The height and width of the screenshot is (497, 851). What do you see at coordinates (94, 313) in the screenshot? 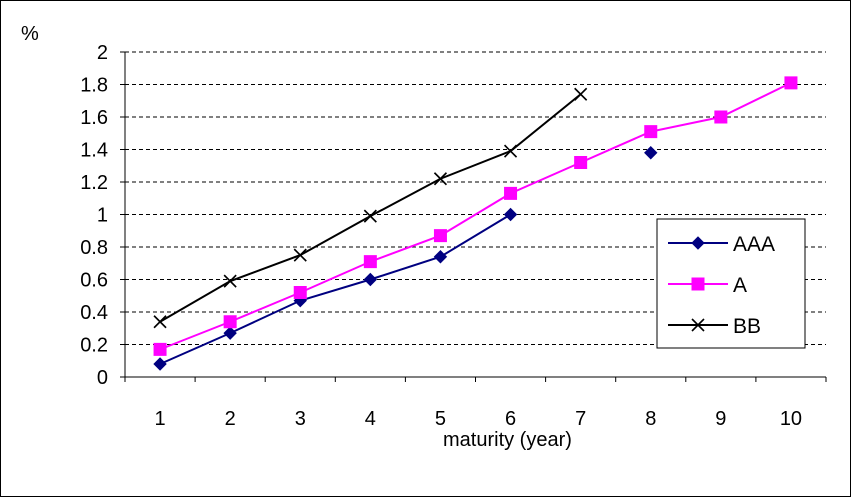
I see `y-tick-label: 0.4` at bounding box center [94, 313].